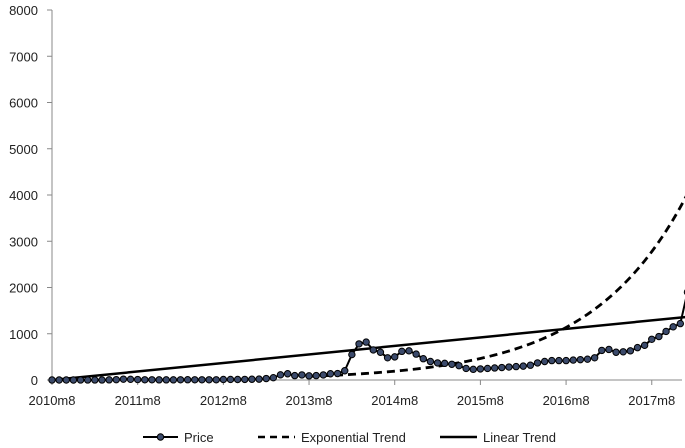  I want to click on legend-label-exponential-trend: Exponential Trend, so click(353, 437).